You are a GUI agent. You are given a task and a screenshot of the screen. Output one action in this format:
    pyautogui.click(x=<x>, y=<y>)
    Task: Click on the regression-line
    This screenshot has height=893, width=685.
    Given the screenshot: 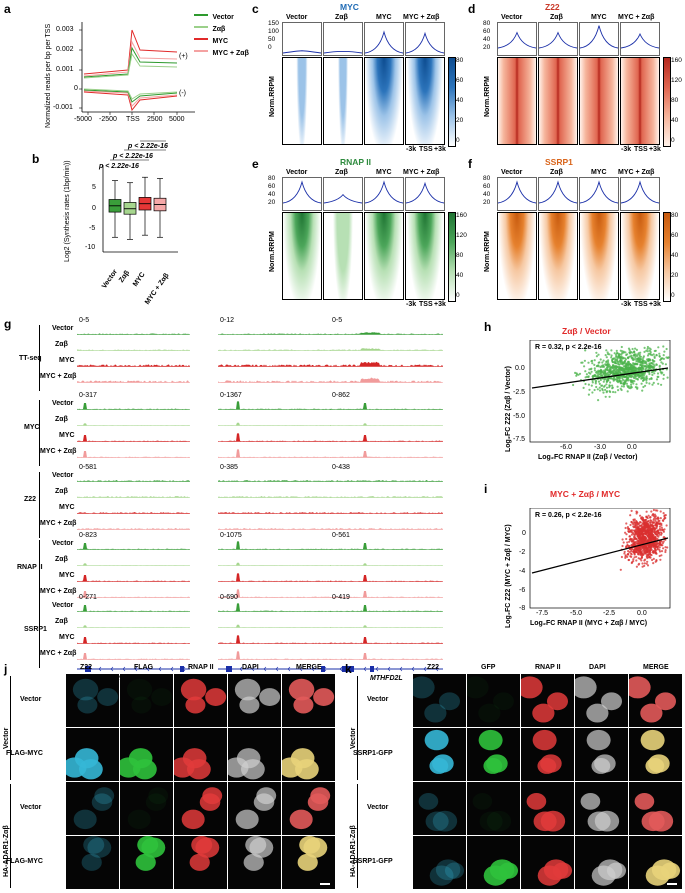 What is the action you would take?
    pyautogui.click(x=600, y=555)
    